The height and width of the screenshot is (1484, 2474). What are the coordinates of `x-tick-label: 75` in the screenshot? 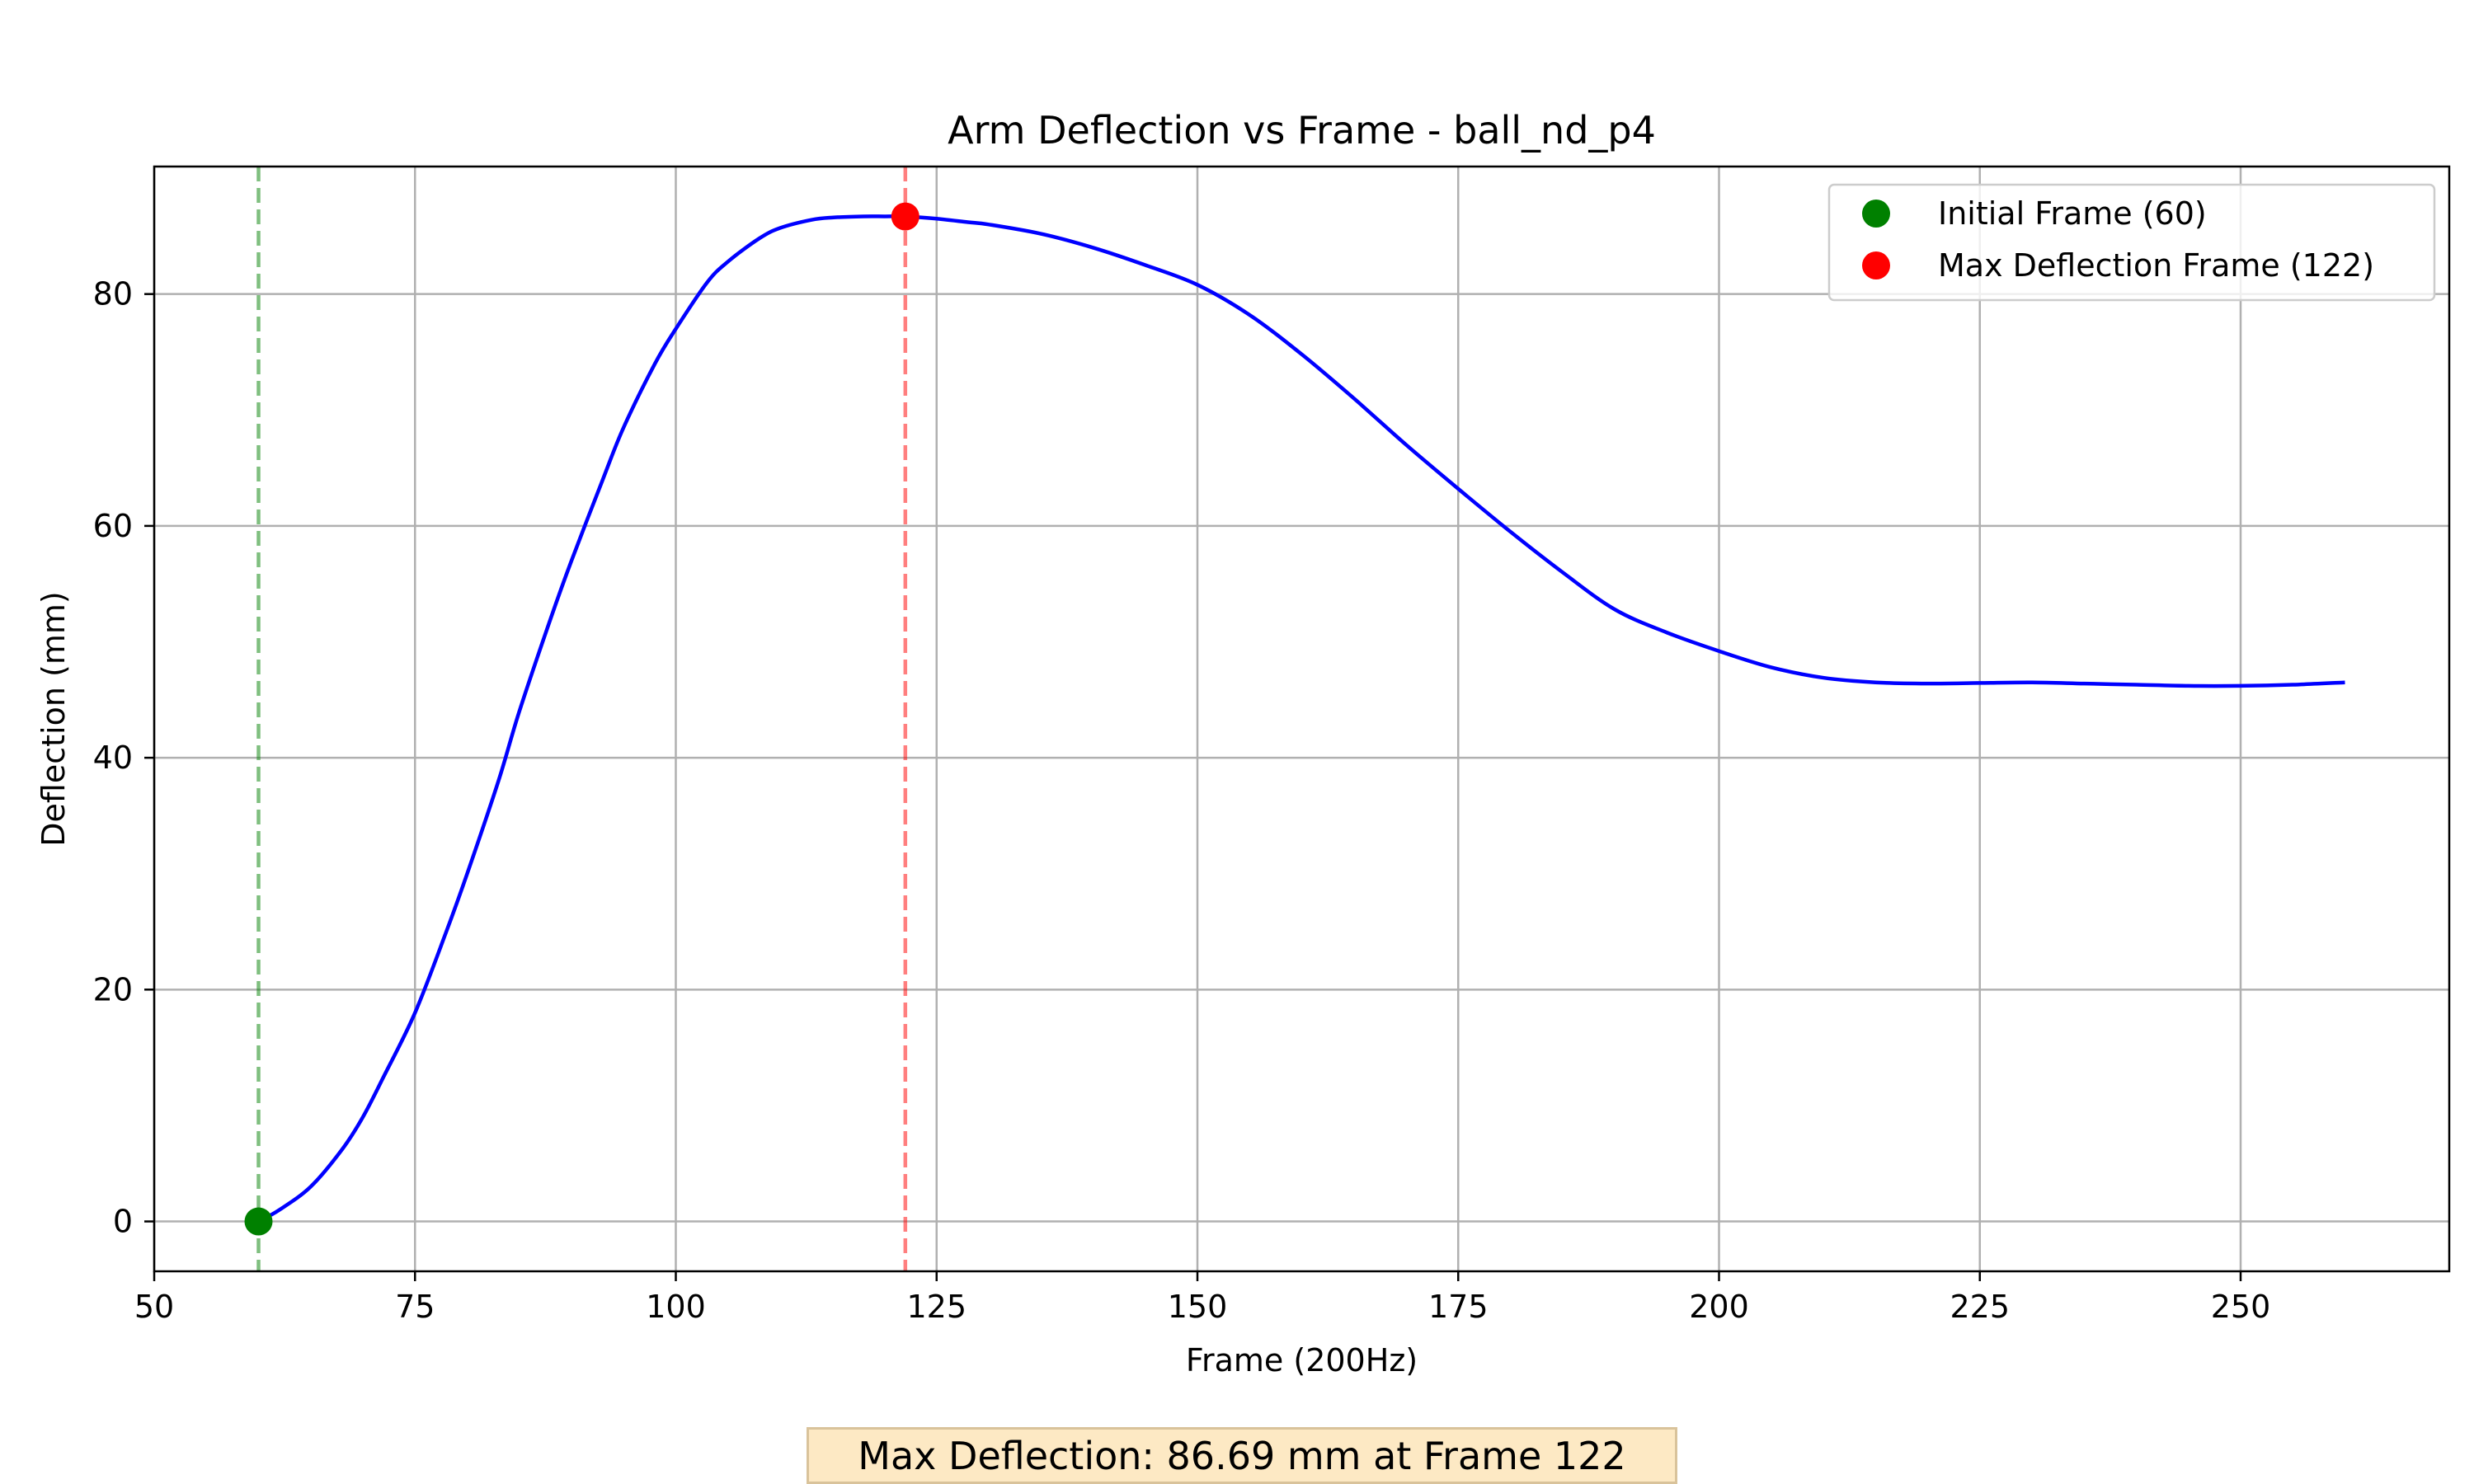 It's located at (415, 1307).